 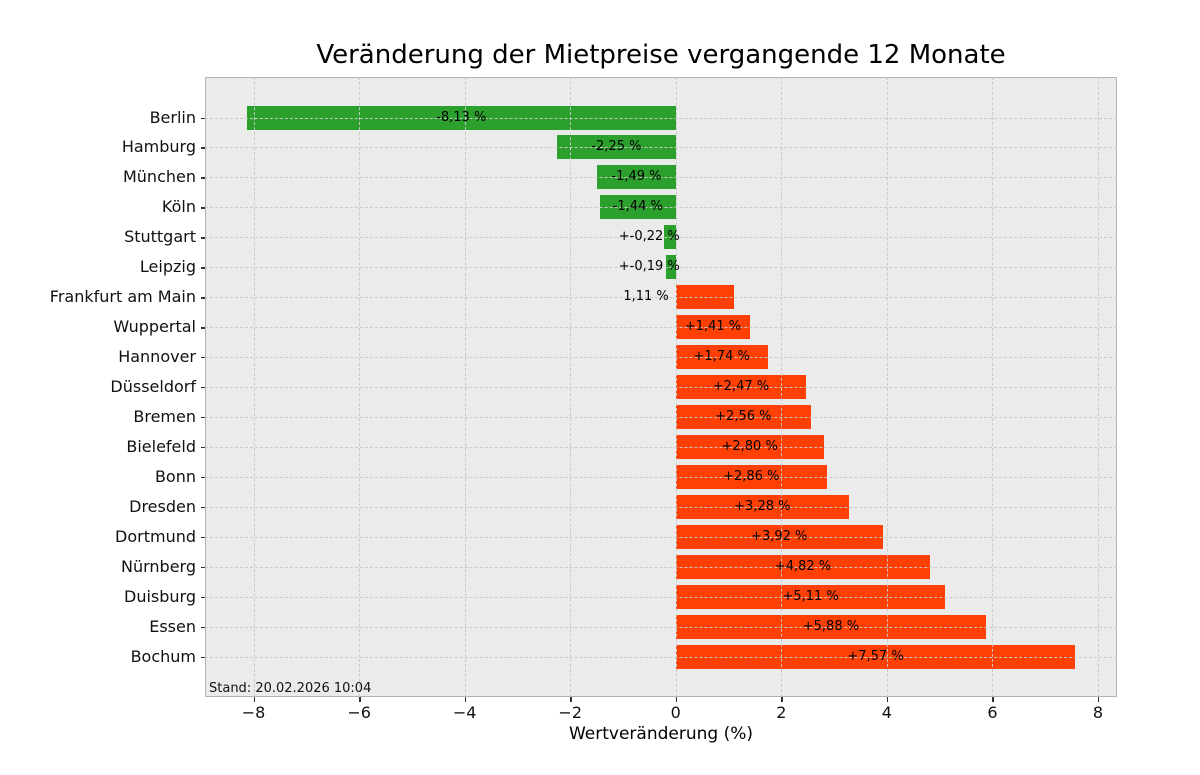 I want to click on y-tick-label-bielefeld: Bielefeld, so click(x=161, y=446).